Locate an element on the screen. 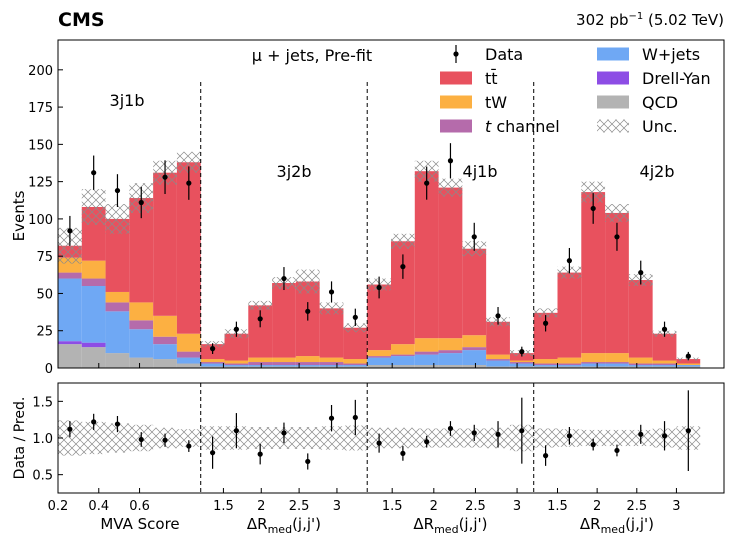  legend-label: t channel is located at coordinates (522, 126).